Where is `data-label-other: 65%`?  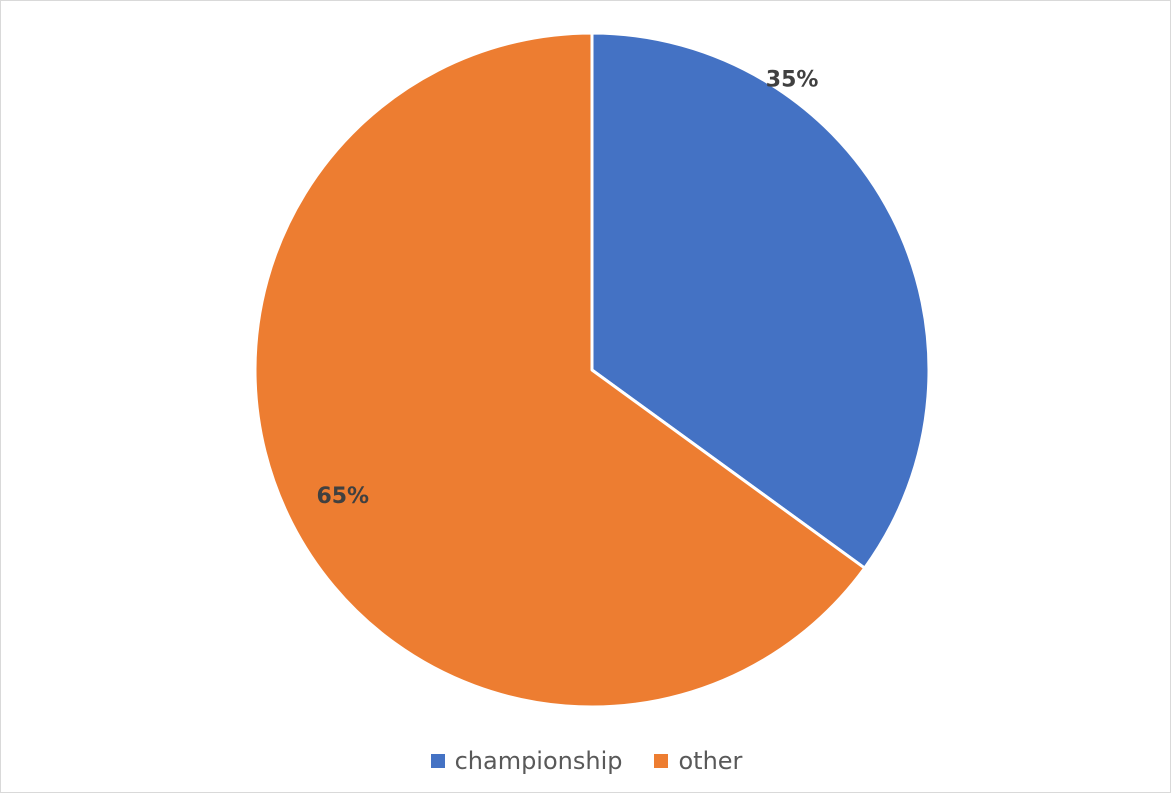
data-label-other: 65% is located at coordinates (342, 496).